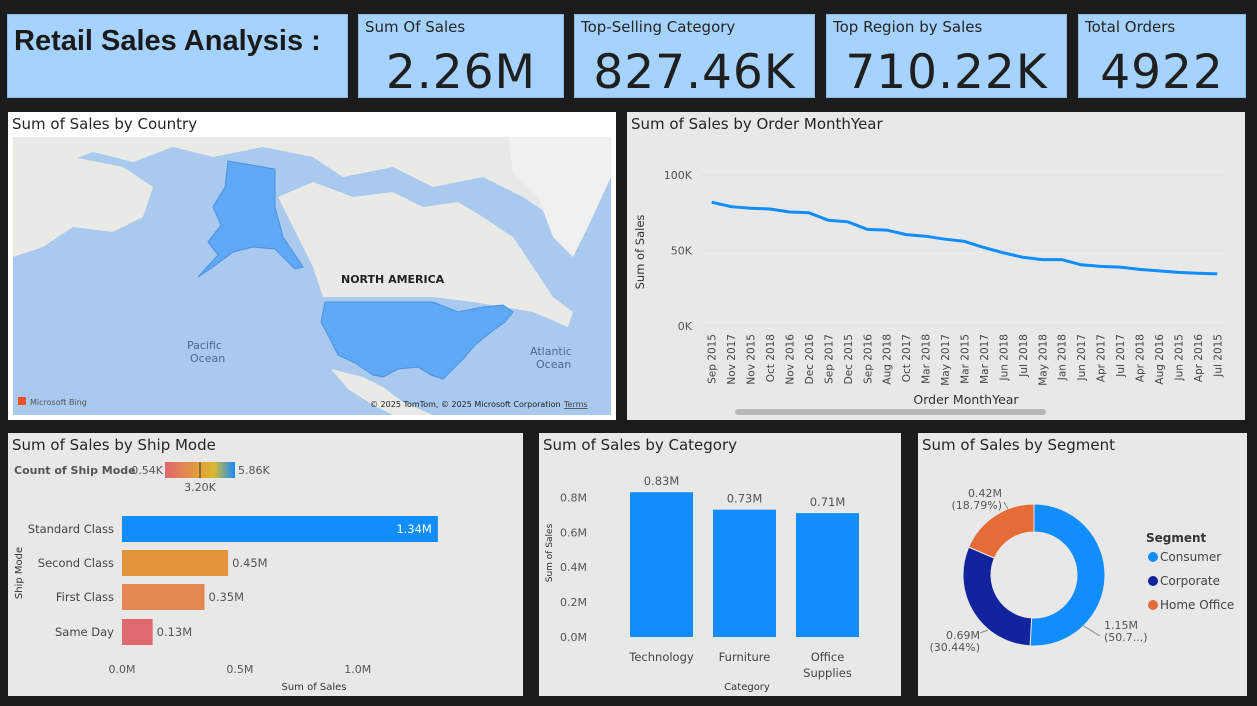  Describe the element at coordinates (76, 563) in the screenshot. I see `category-label: Second Class` at that location.